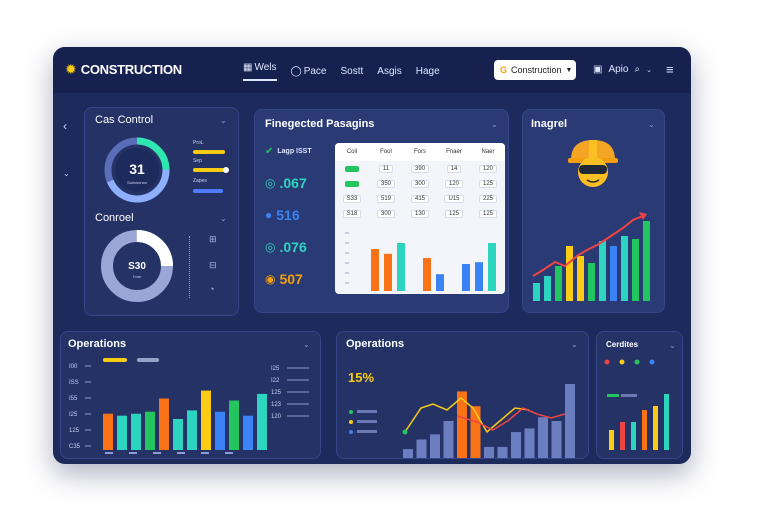 Image resolution: width=768 pixels, height=512 pixels. Describe the element at coordinates (593, 211) in the screenshot. I see `inspection-card: Inagrel ⌄` at that location.